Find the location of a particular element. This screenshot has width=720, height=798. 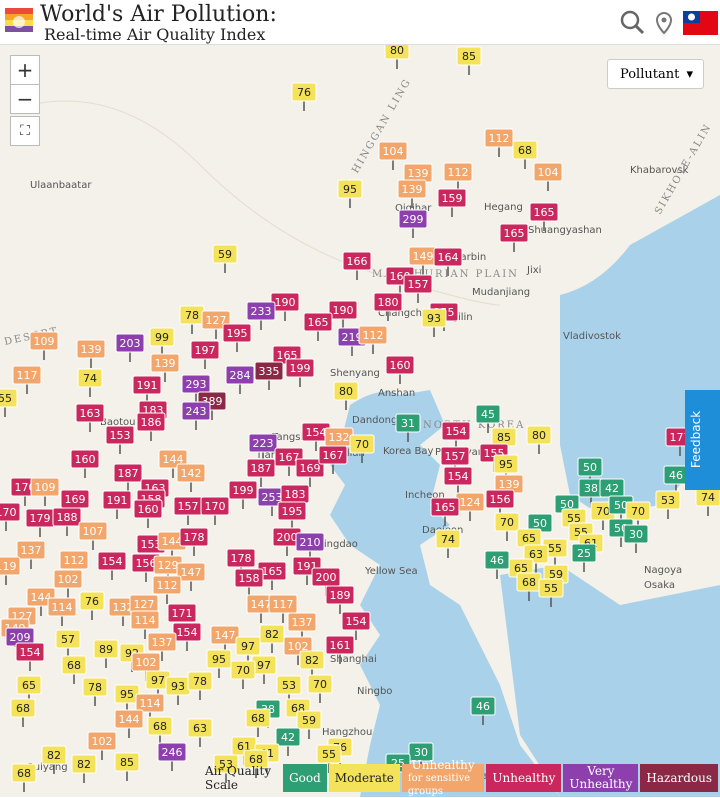

aqi-marker: 124 is located at coordinates (470, 506).